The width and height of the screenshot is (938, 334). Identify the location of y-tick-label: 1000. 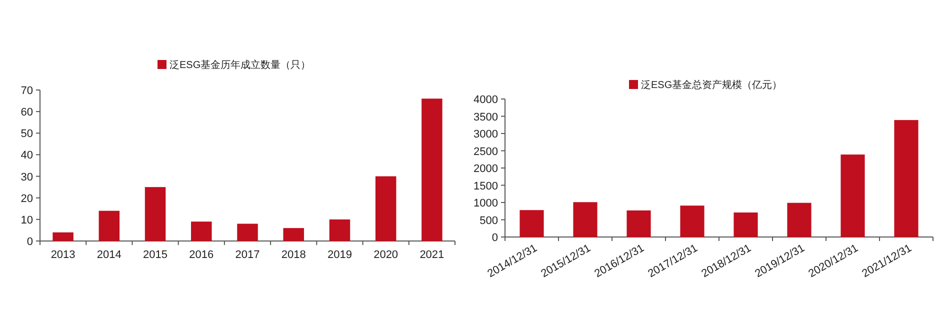
(486, 204).